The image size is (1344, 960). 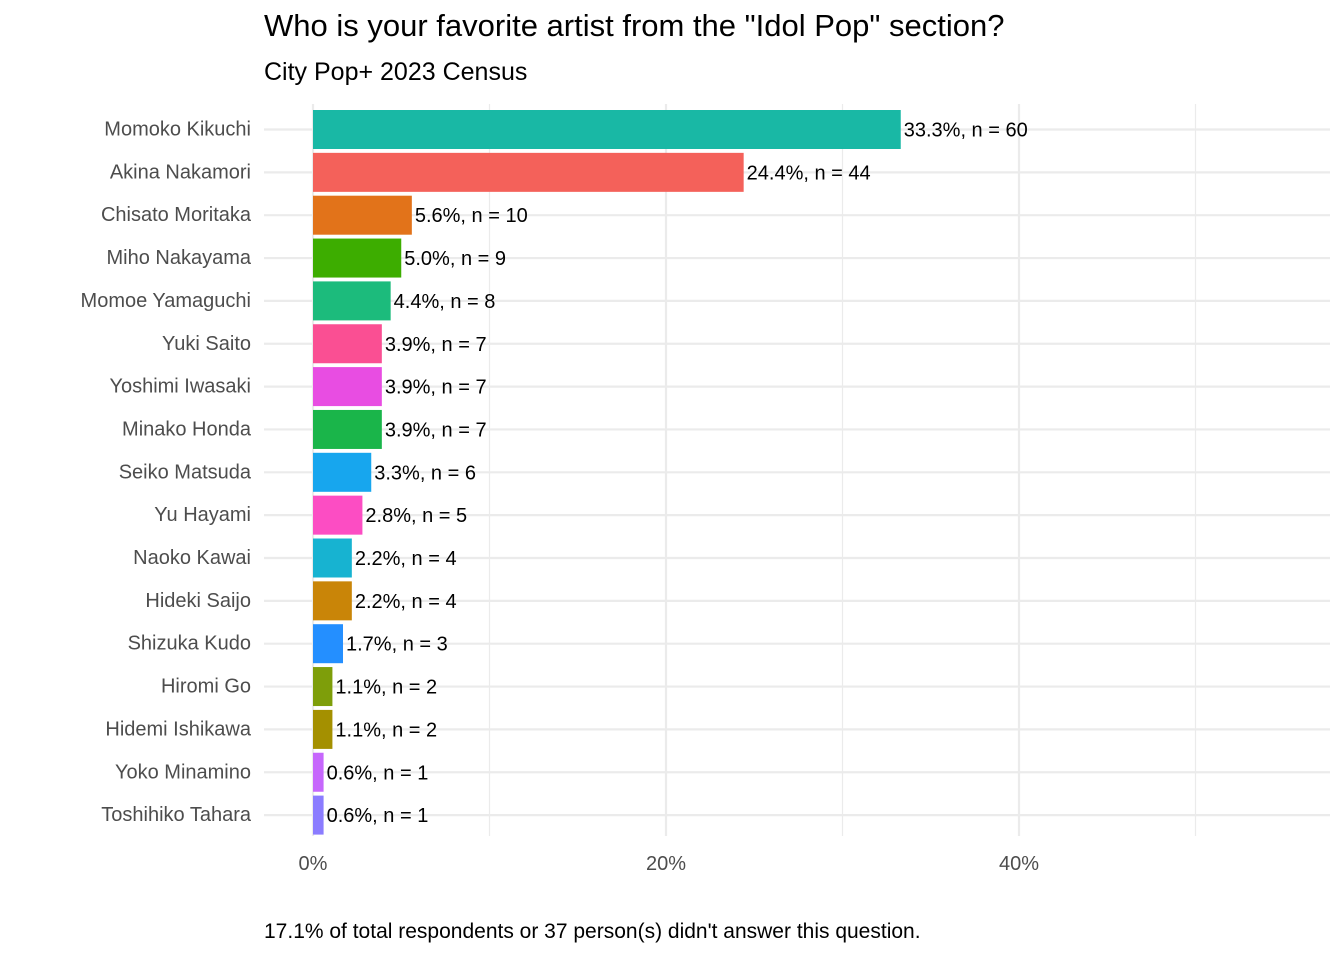 I want to click on category-label: Yoko Minamino, so click(x=183, y=772).